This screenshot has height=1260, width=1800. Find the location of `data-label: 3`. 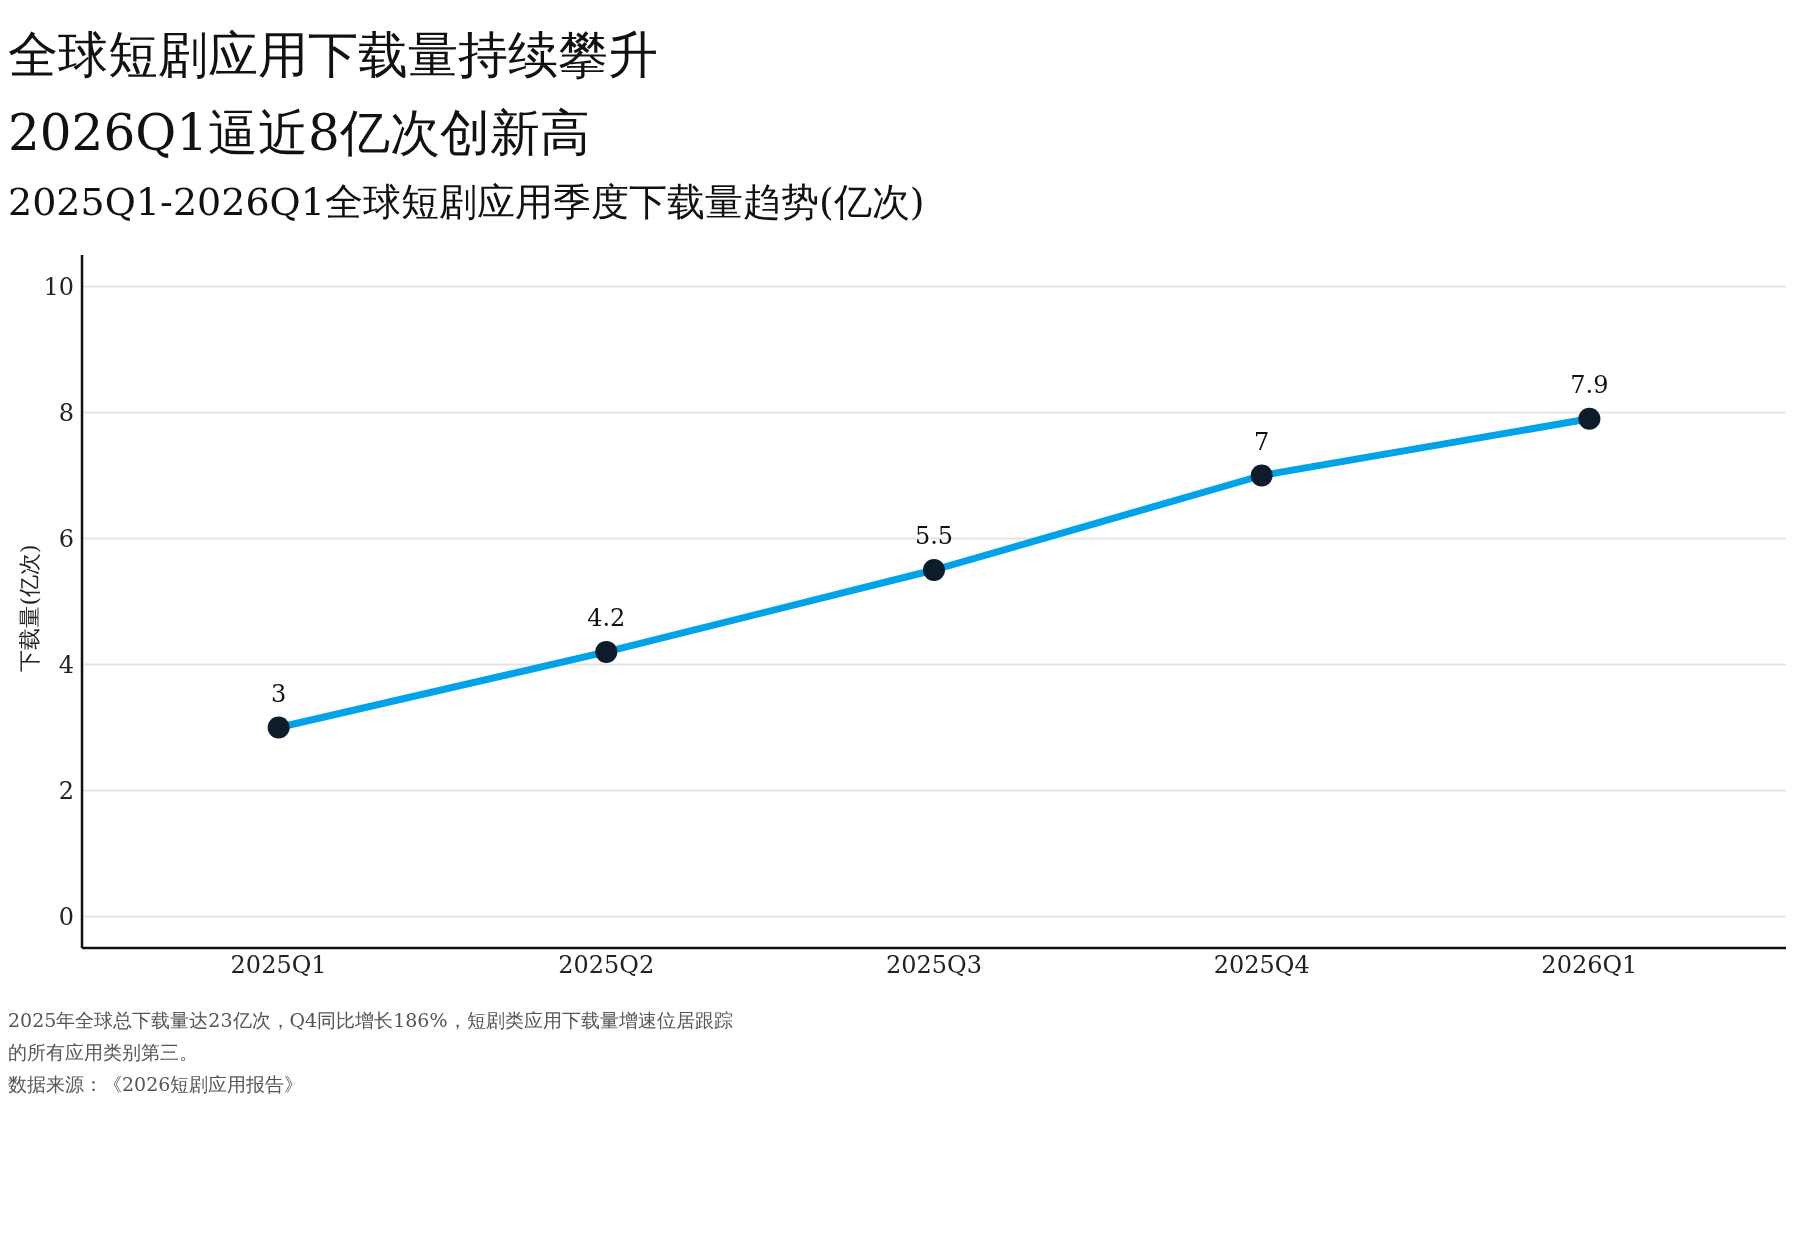

data-label: 3 is located at coordinates (278, 693).